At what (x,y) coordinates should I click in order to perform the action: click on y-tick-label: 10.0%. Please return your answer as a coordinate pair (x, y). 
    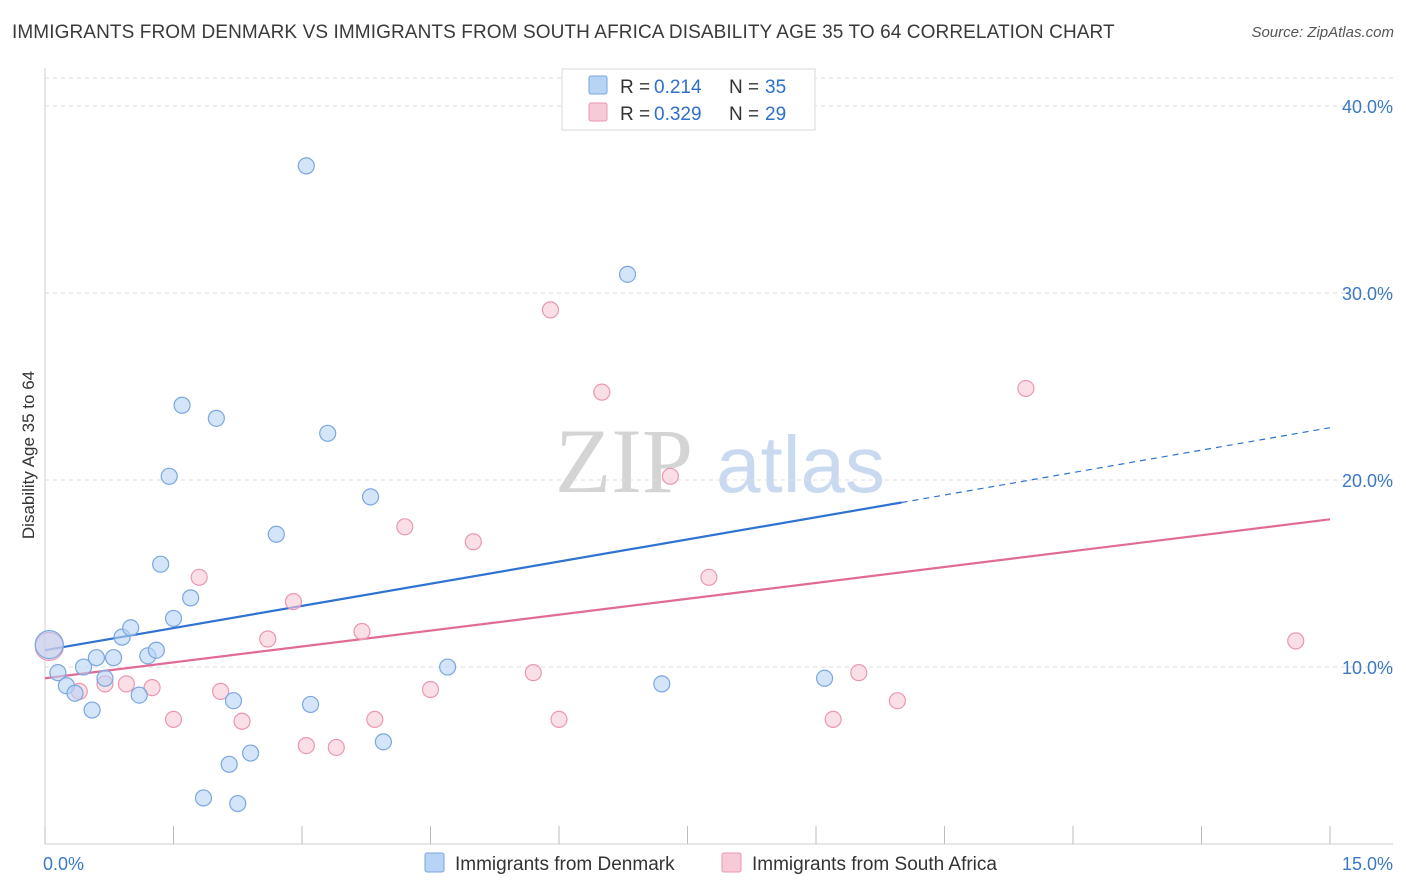
    Looking at the image, I should click on (1367, 668).